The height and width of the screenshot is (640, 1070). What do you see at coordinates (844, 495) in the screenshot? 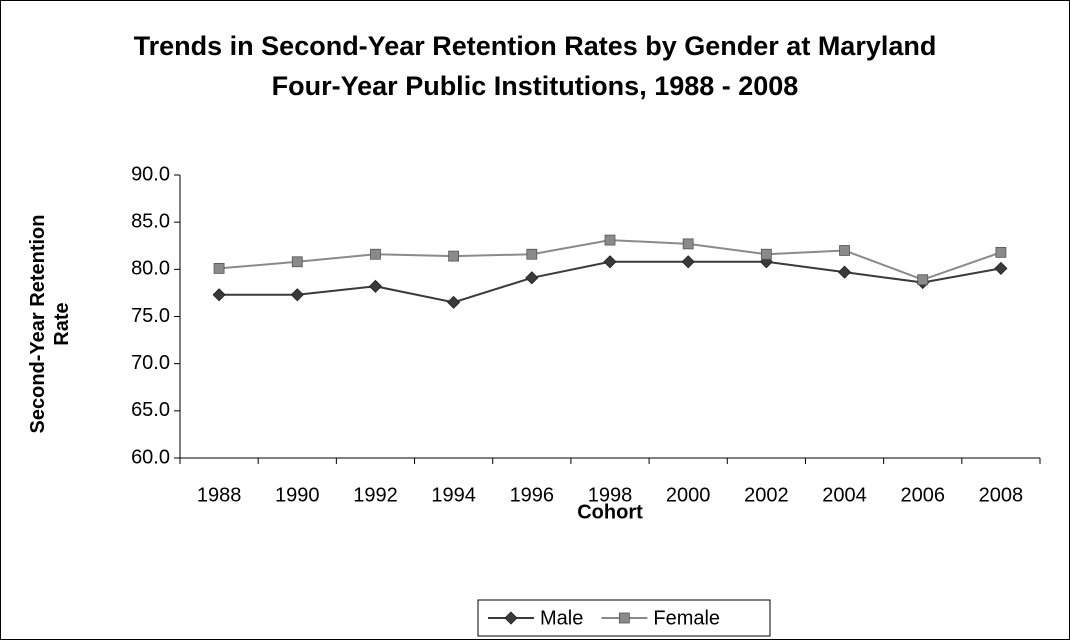
I see `x-tick-label: 2004` at bounding box center [844, 495].